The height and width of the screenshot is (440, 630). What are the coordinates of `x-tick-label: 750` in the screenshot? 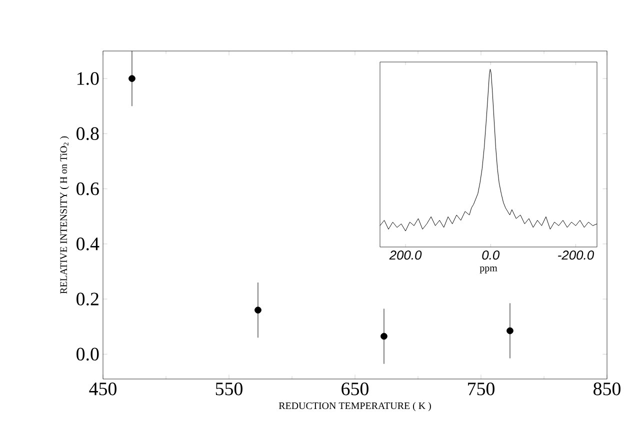 It's located at (481, 389).